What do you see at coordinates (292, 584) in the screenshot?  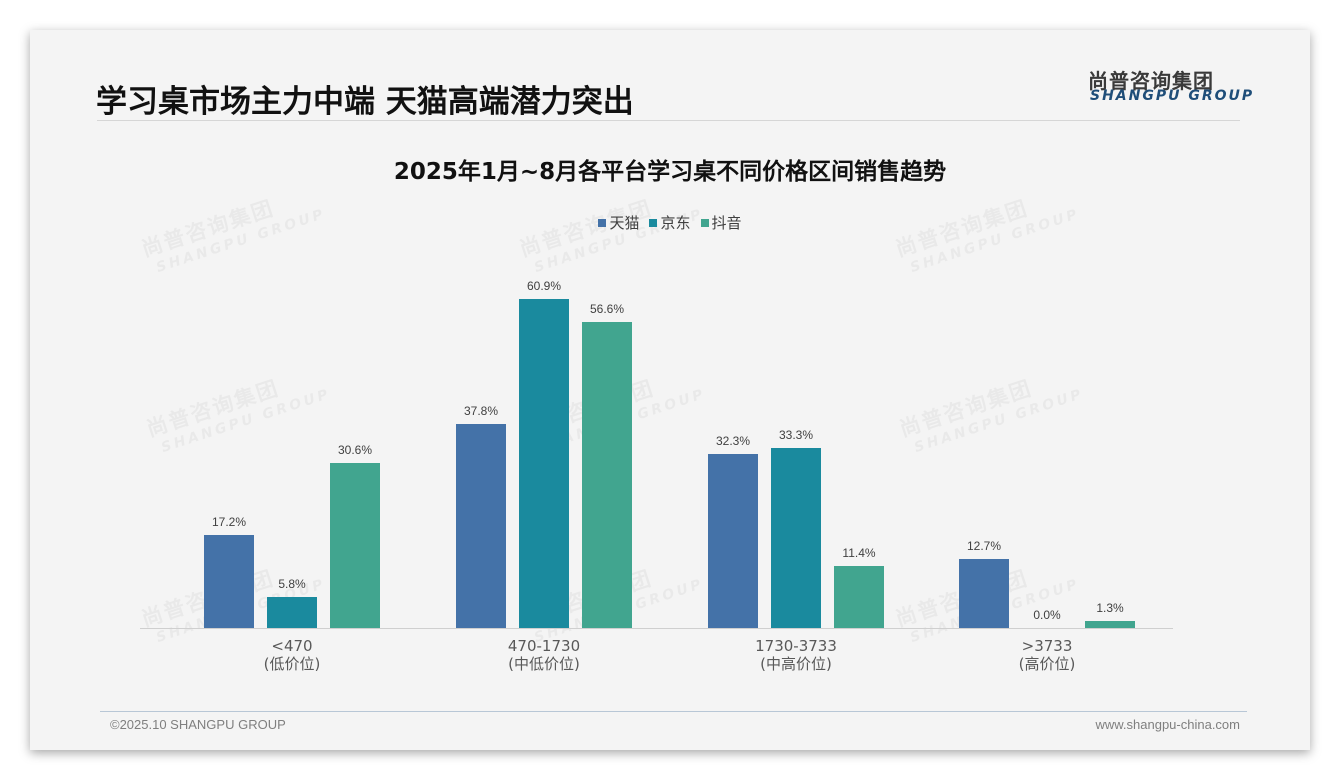 I see `bar-value-label: 5.8%` at bounding box center [292, 584].